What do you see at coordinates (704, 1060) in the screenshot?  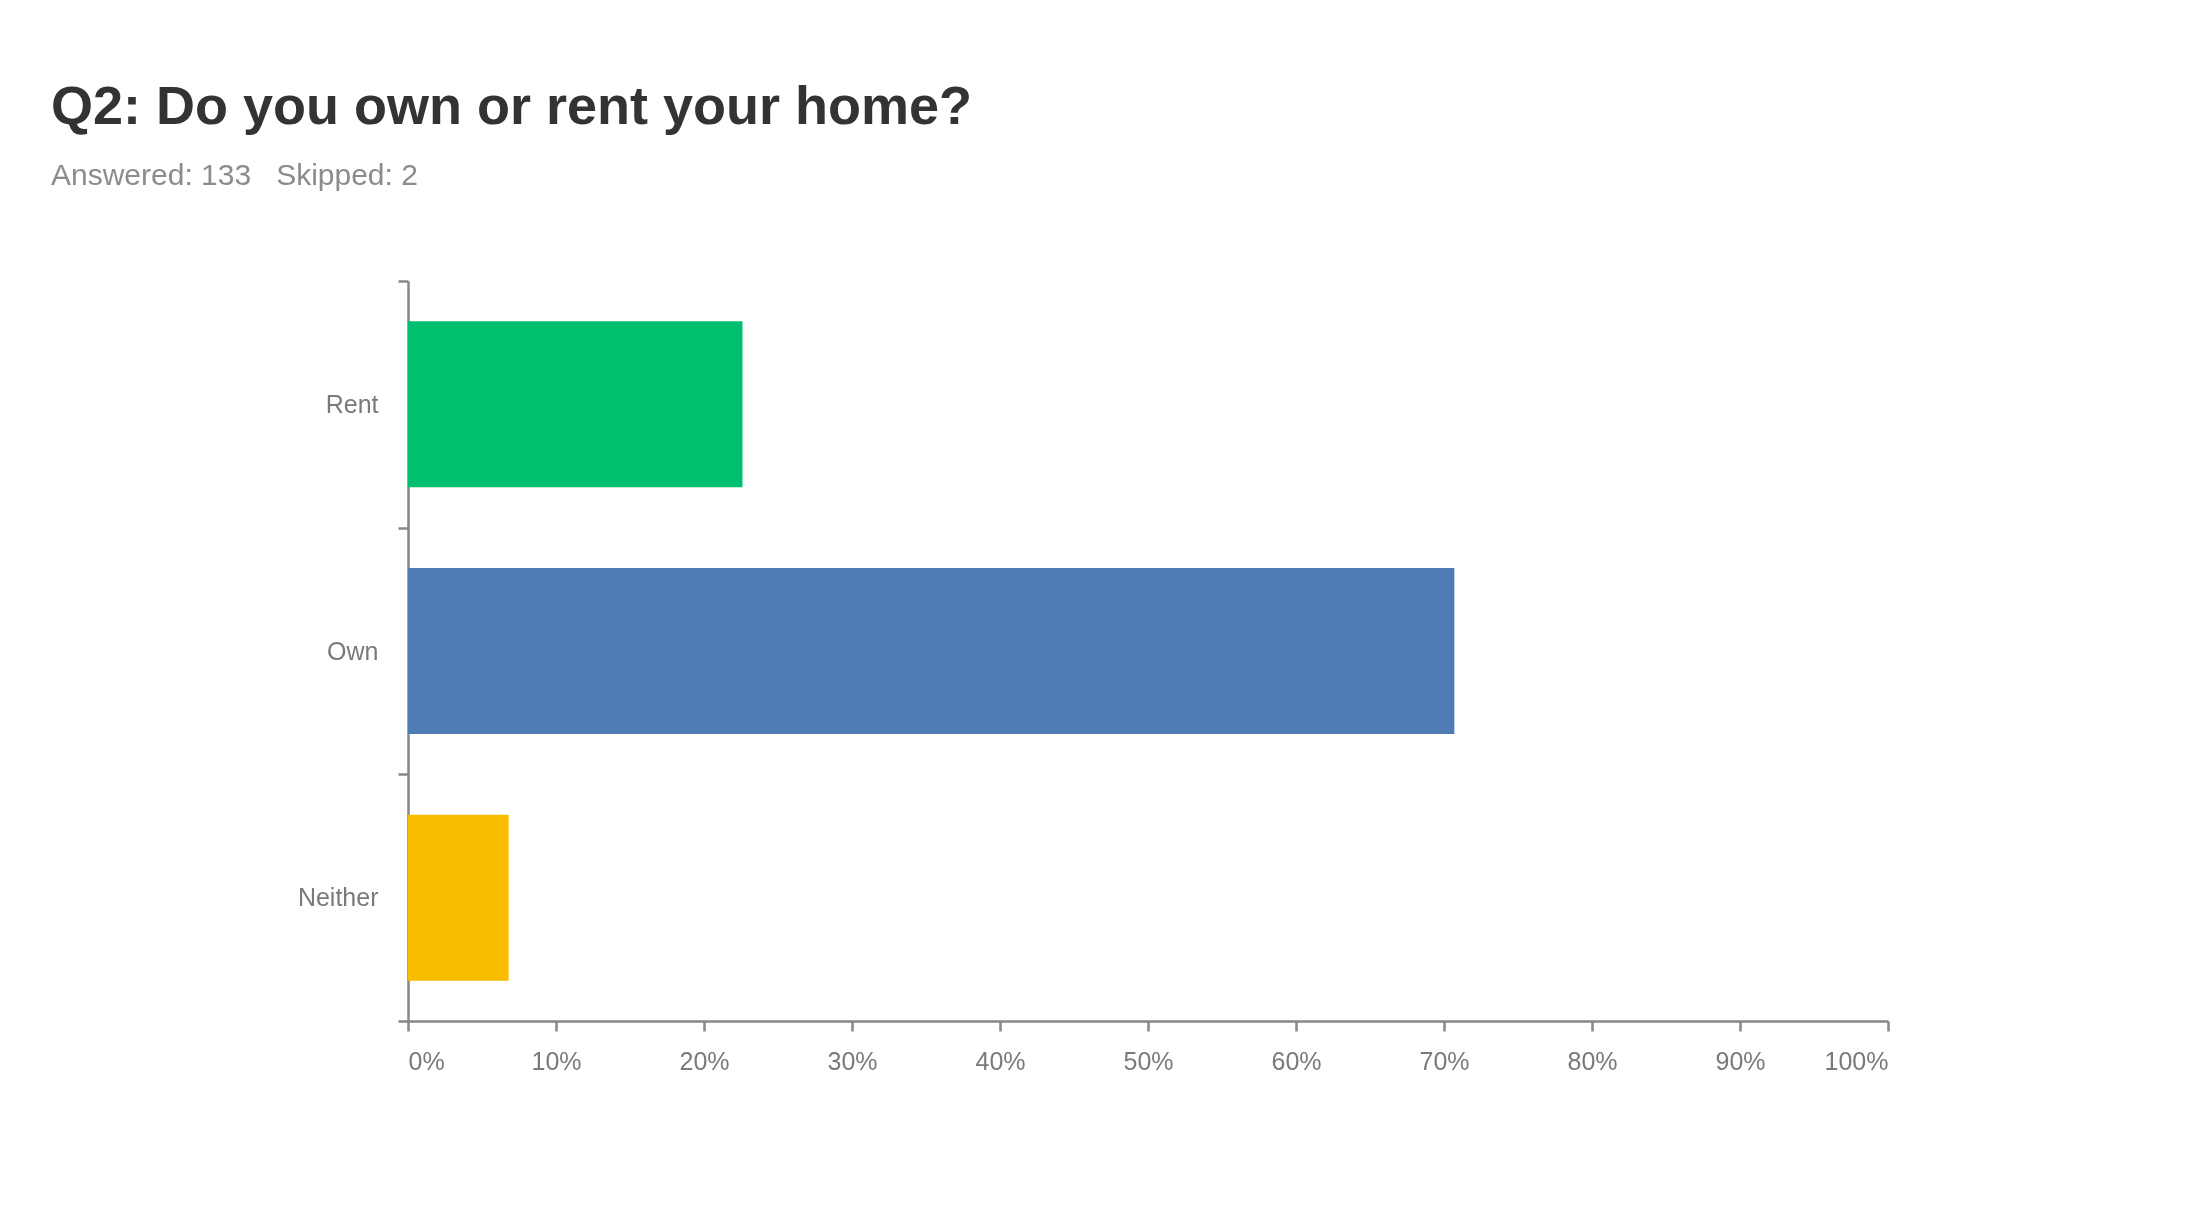 I see `x-tick-label: 20%` at bounding box center [704, 1060].